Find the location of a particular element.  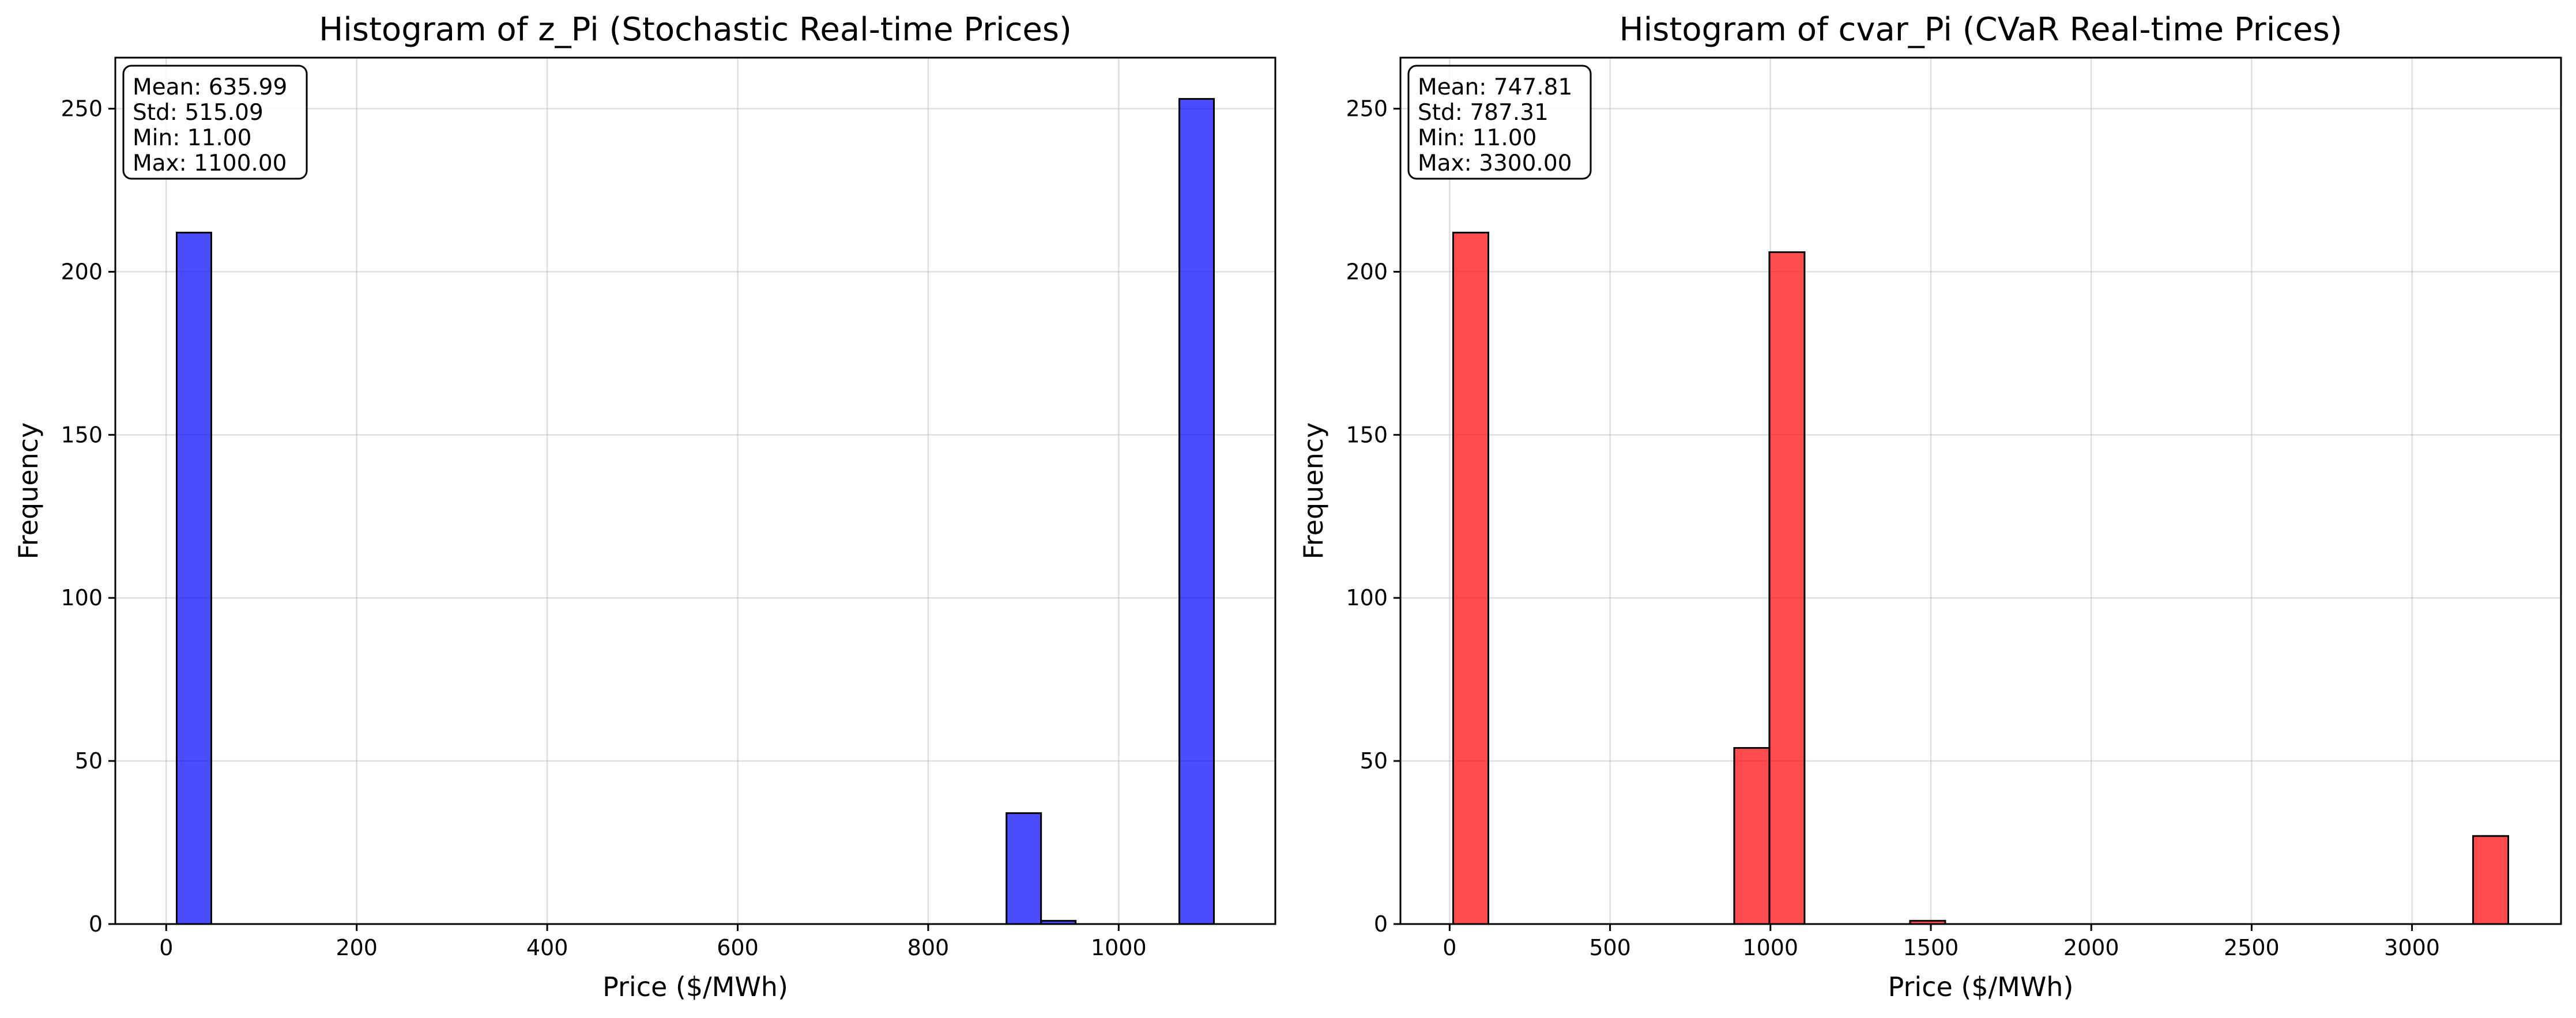

stats-line: Max: 1100.00 is located at coordinates (210, 163).